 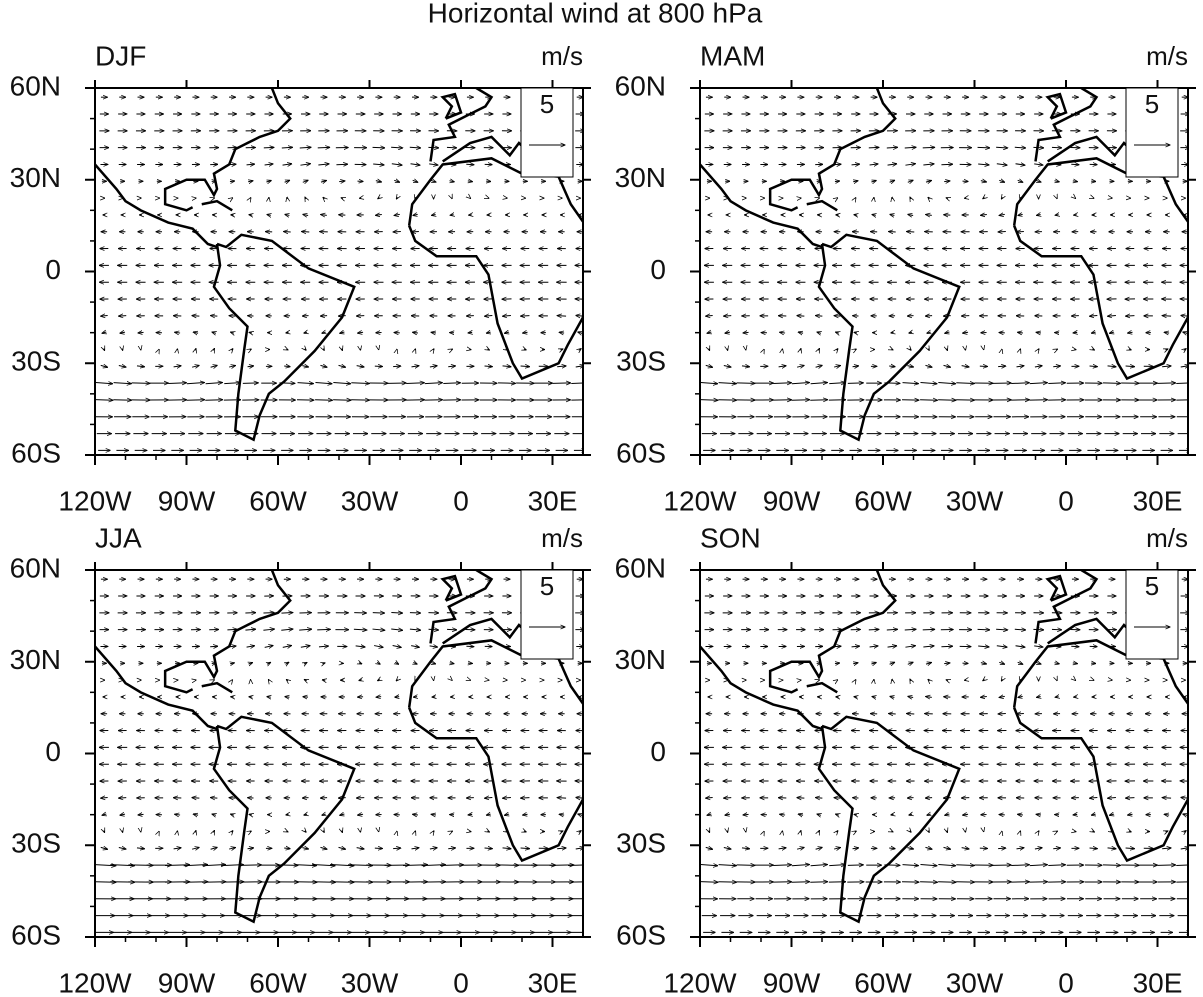 I want to click on map-content, so click(x=339, y=269).